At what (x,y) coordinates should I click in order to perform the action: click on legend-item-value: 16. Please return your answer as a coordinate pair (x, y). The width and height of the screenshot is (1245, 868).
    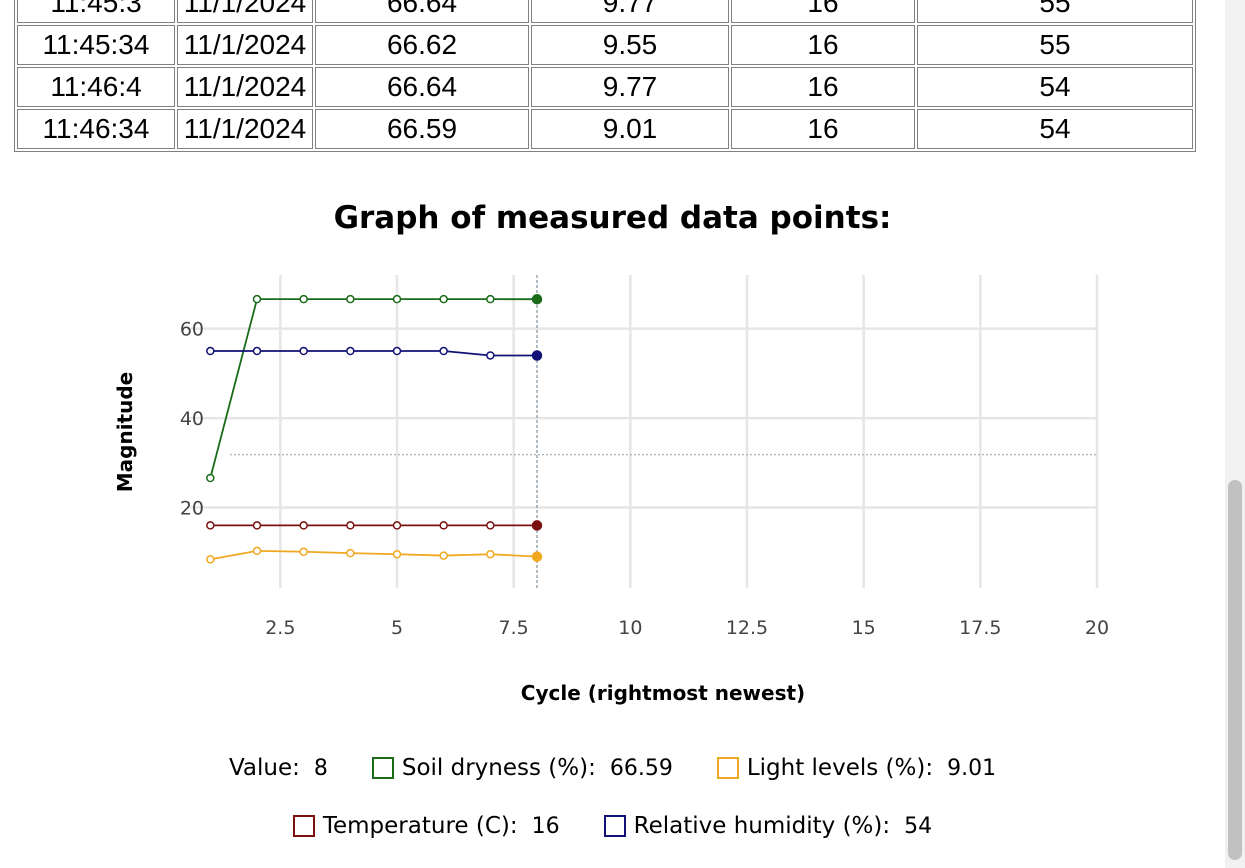
    Looking at the image, I should click on (545, 826).